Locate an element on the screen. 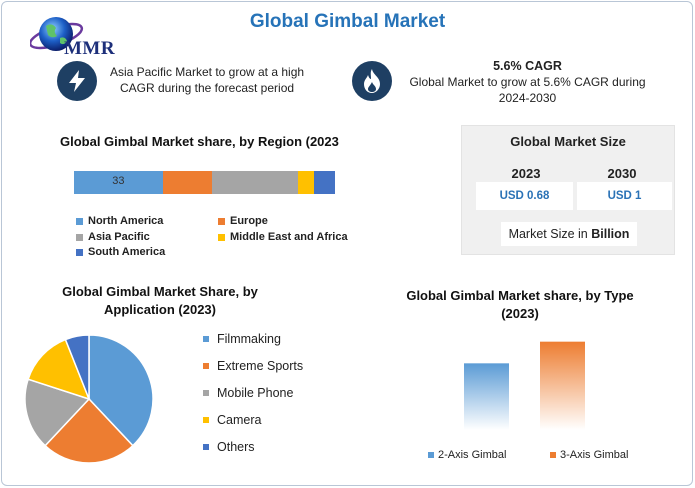 The image size is (695, 488). application-legend-others: Others is located at coordinates (229, 447).